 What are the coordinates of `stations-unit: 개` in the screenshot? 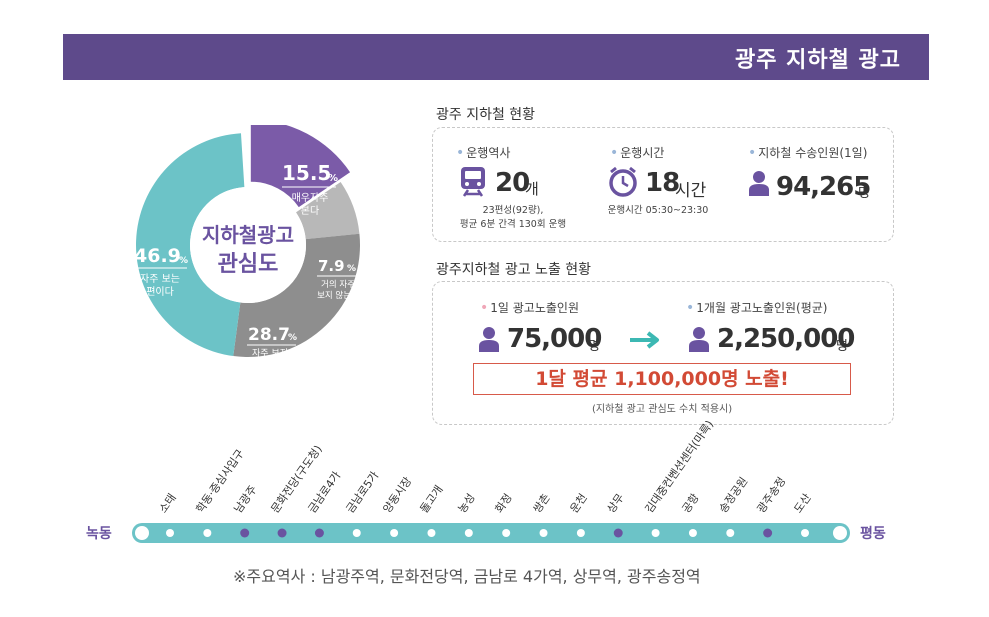 It's located at (532, 189).